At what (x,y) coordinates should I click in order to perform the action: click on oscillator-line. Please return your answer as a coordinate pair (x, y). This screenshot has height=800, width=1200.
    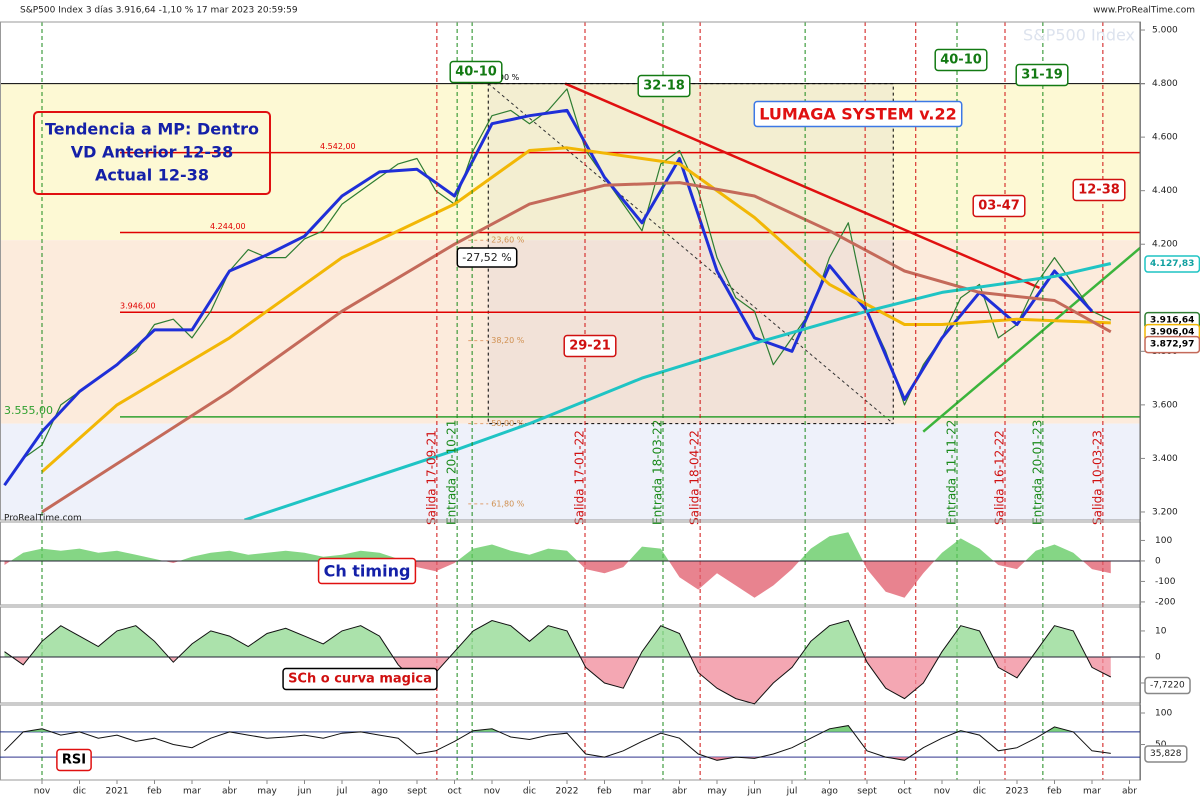
    Looking at the image, I should click on (558, 662).